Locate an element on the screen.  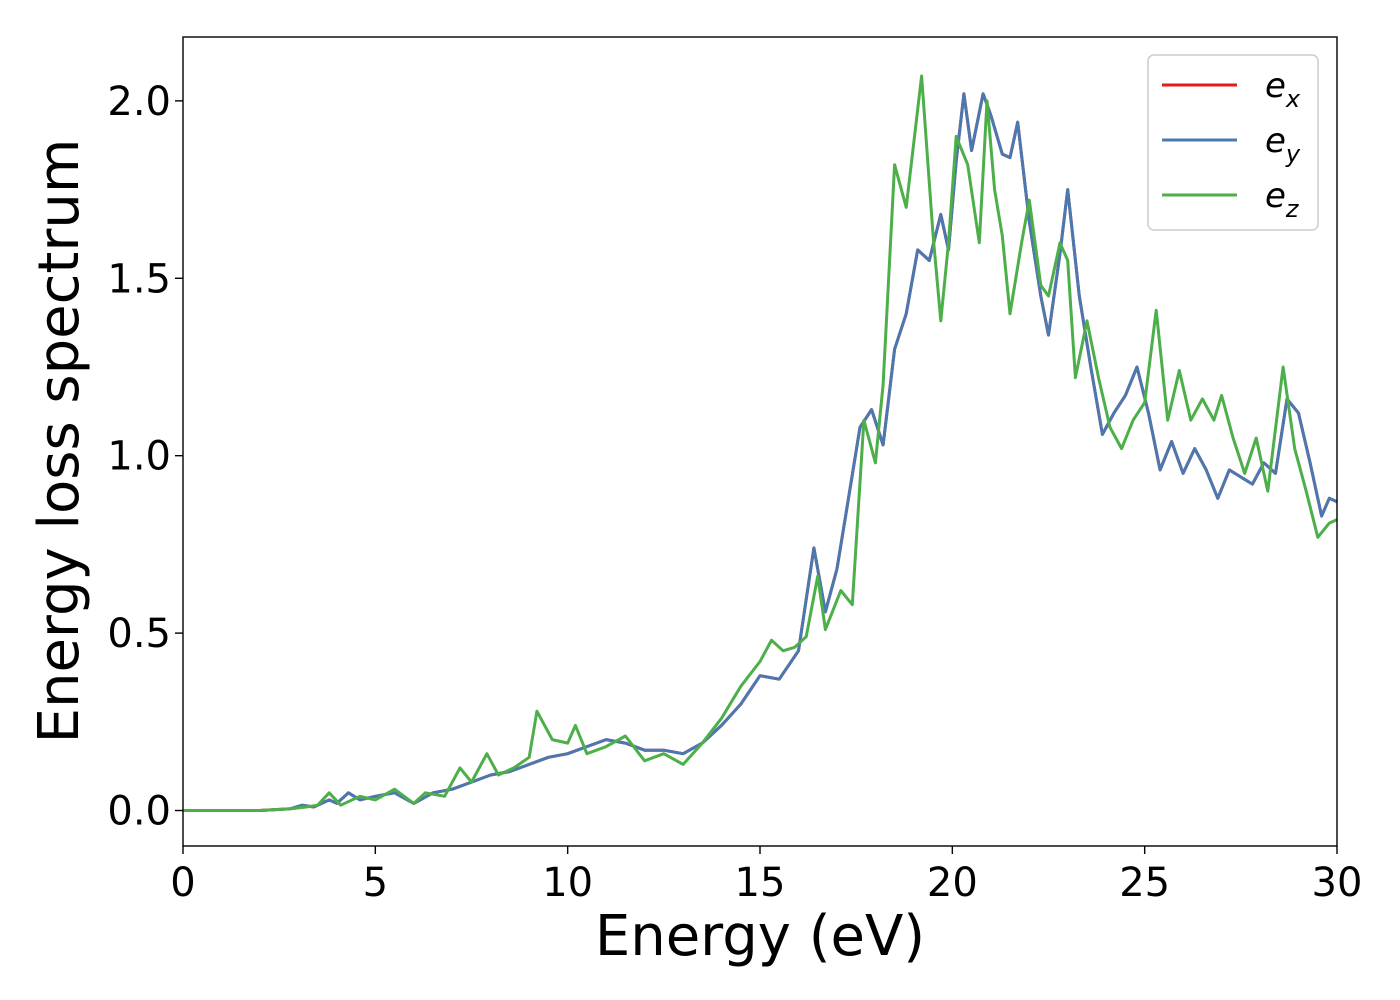
y-tick-label: 0.5 is located at coordinates (139, 634).